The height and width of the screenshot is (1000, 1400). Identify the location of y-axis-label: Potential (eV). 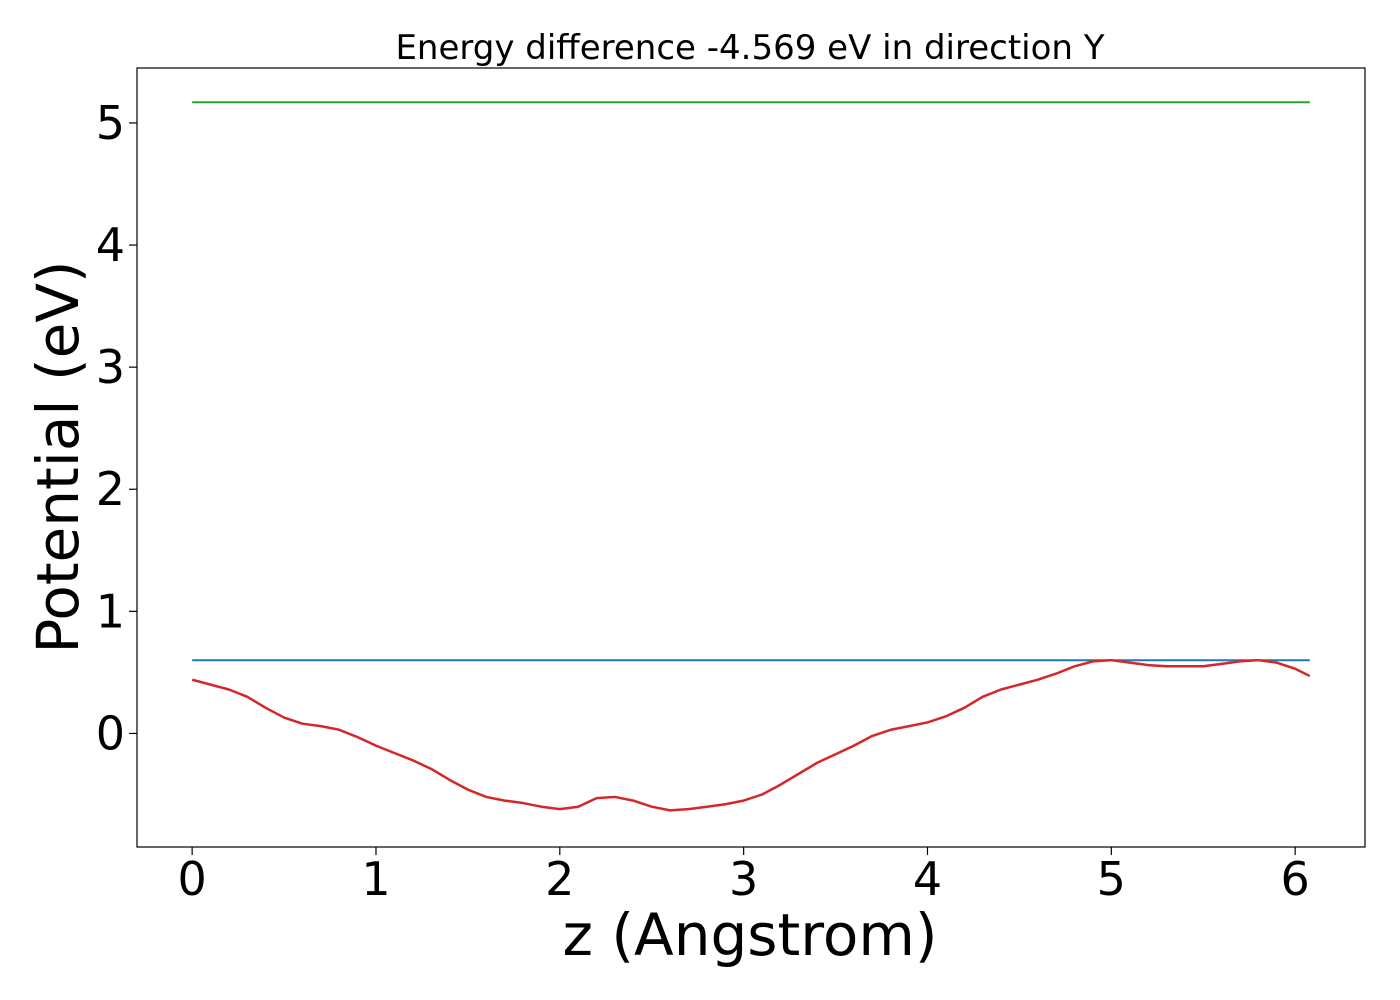
(58, 456).